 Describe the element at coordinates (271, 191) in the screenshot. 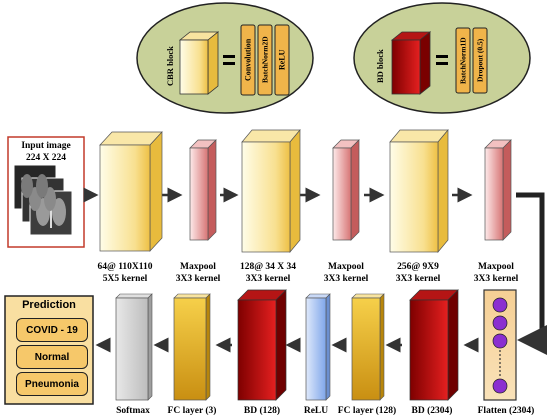

I see `conv2-cube` at that location.